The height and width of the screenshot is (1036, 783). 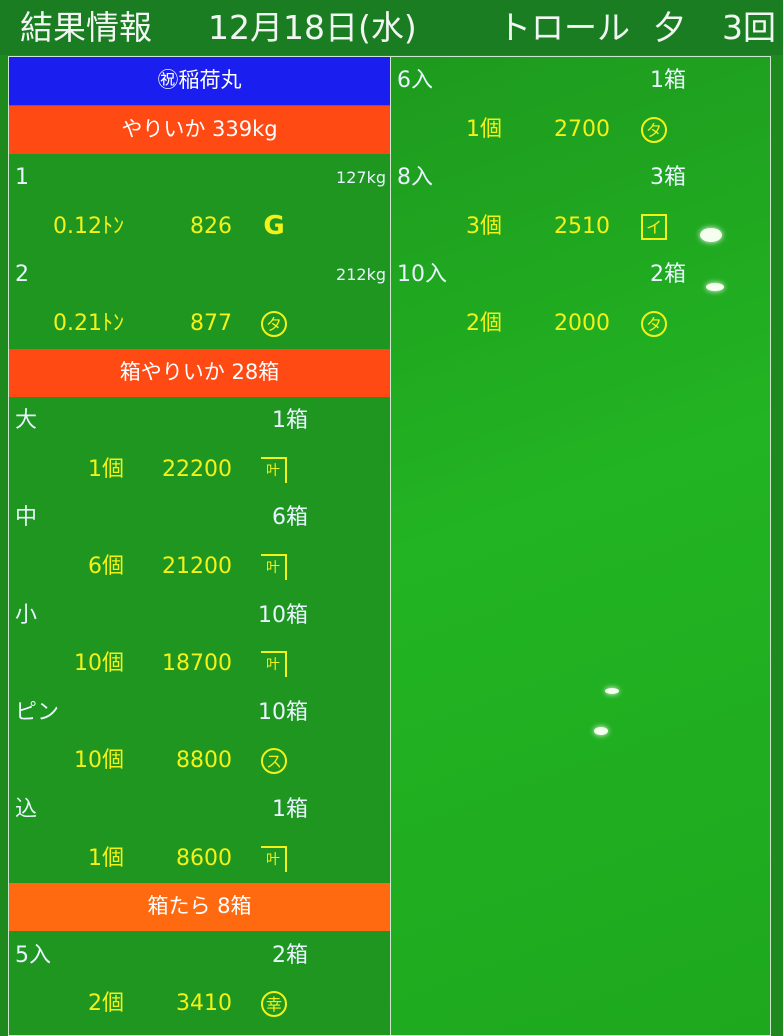 I want to click on grade-label: ピン, so click(x=37, y=712).